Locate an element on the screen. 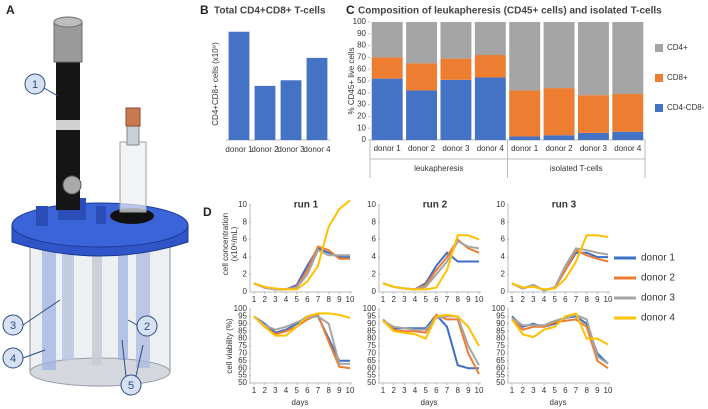  y-tick-label: 30 is located at coordinates (361, 104).